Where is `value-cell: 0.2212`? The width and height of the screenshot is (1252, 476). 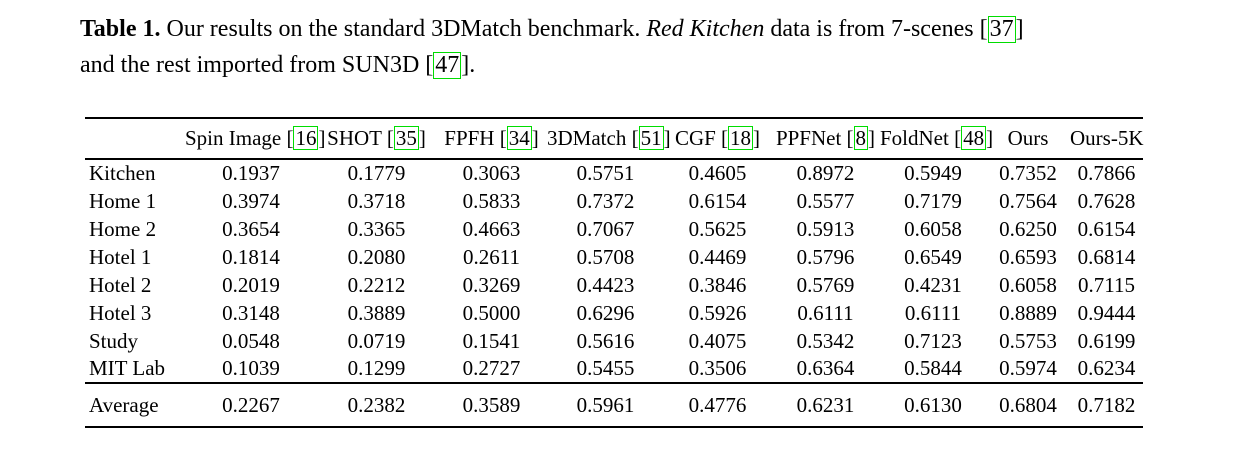
value-cell: 0.2212 is located at coordinates (376, 284).